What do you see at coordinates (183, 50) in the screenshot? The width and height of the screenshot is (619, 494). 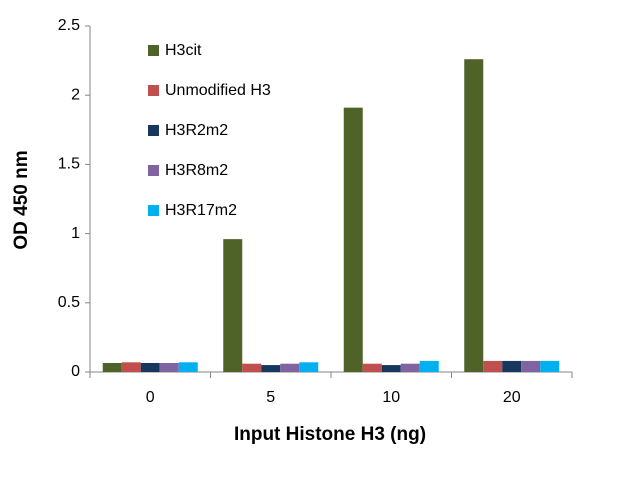 I see `legend-label: H3cit` at bounding box center [183, 50].